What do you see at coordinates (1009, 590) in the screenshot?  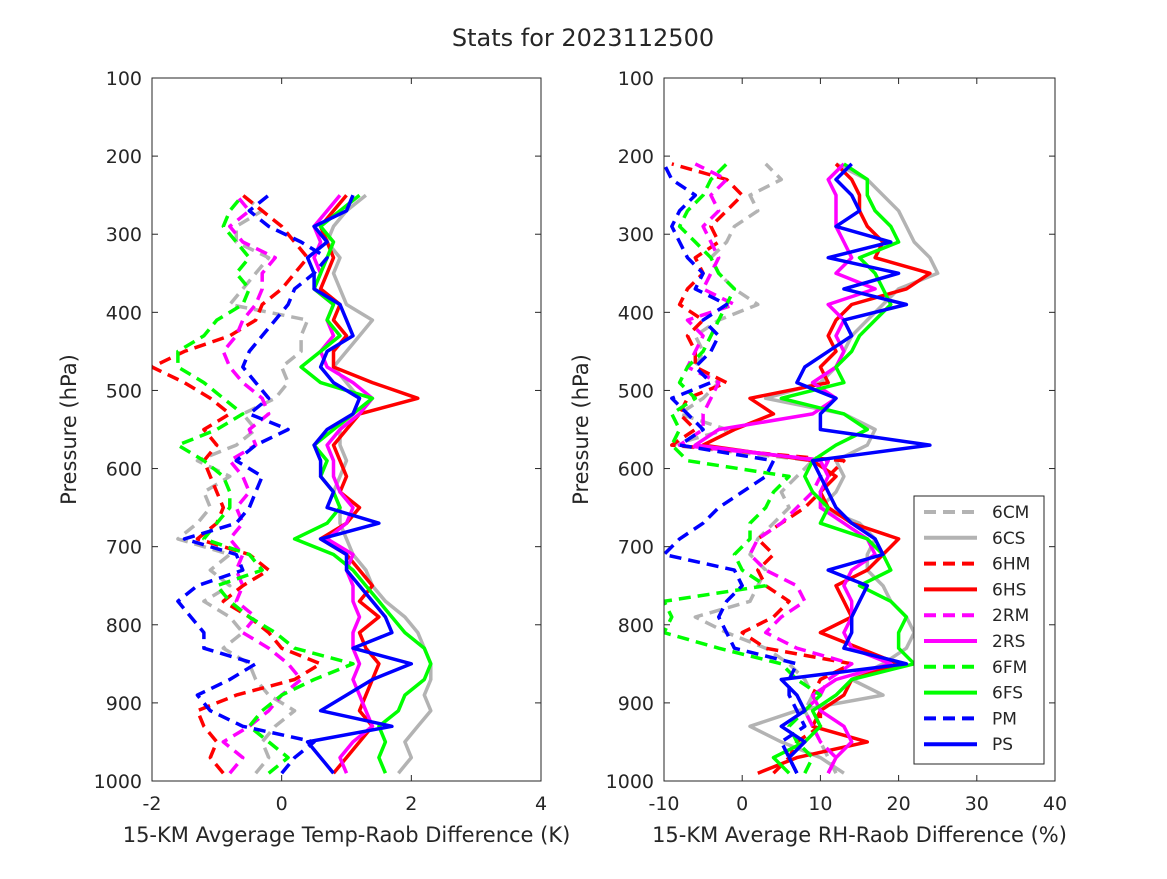 I see `legend-label-6hs: 6HS` at bounding box center [1009, 590].